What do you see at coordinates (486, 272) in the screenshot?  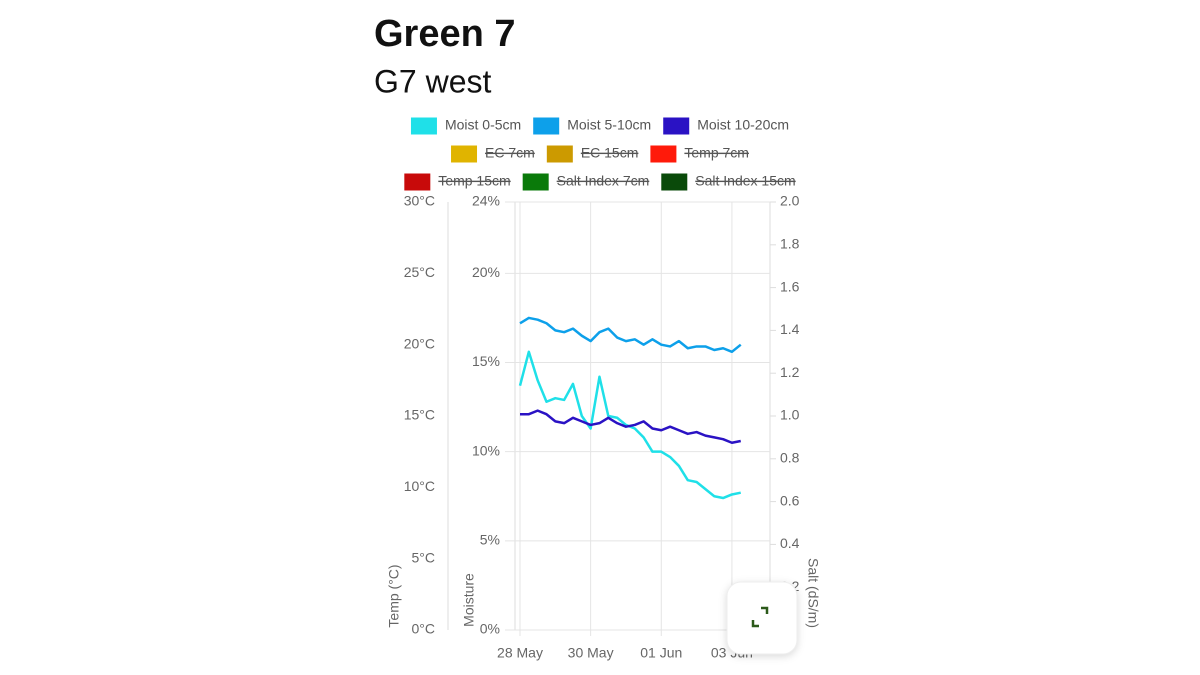 I see `moisture-tick-label: 20%` at bounding box center [486, 272].